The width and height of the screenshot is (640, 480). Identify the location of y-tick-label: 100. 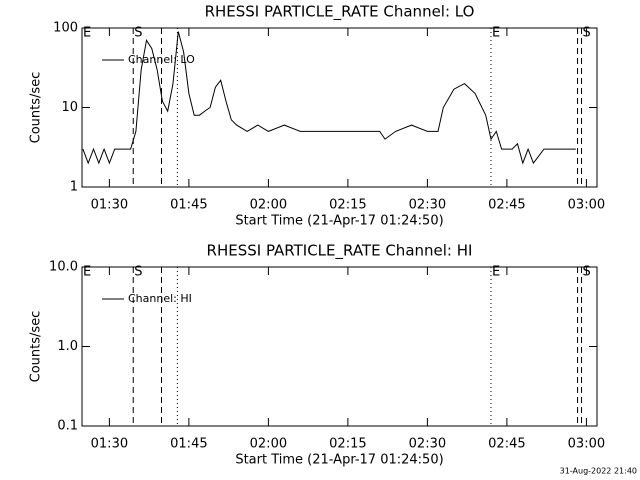
(65, 28).